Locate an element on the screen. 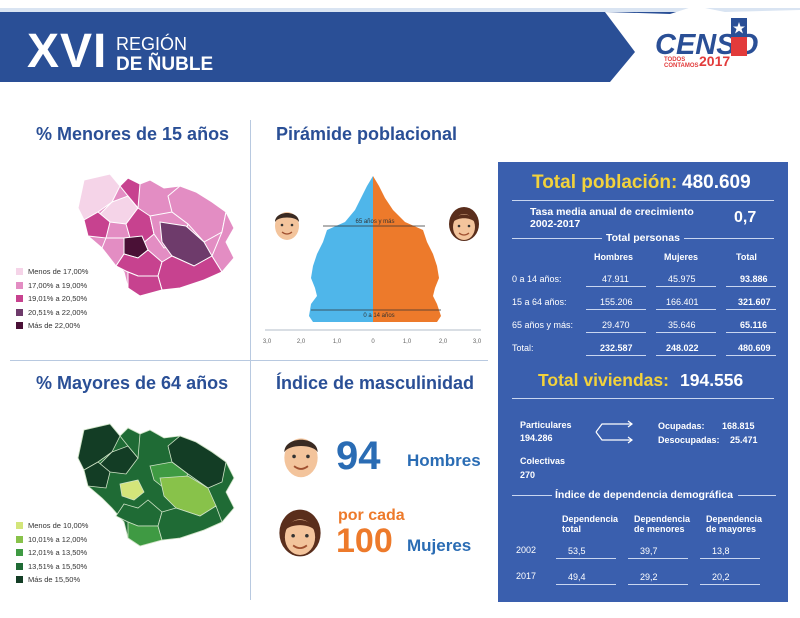 The image size is (800, 618). legend-item: 12,01% a 13,50% is located at coordinates (52, 553).